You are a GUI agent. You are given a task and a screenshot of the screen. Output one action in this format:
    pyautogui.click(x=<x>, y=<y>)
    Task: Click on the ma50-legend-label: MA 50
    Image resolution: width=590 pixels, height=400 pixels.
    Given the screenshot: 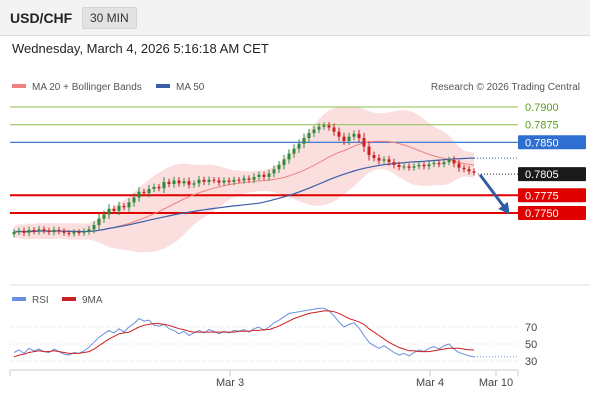 What is the action you would take?
    pyautogui.click(x=190, y=87)
    